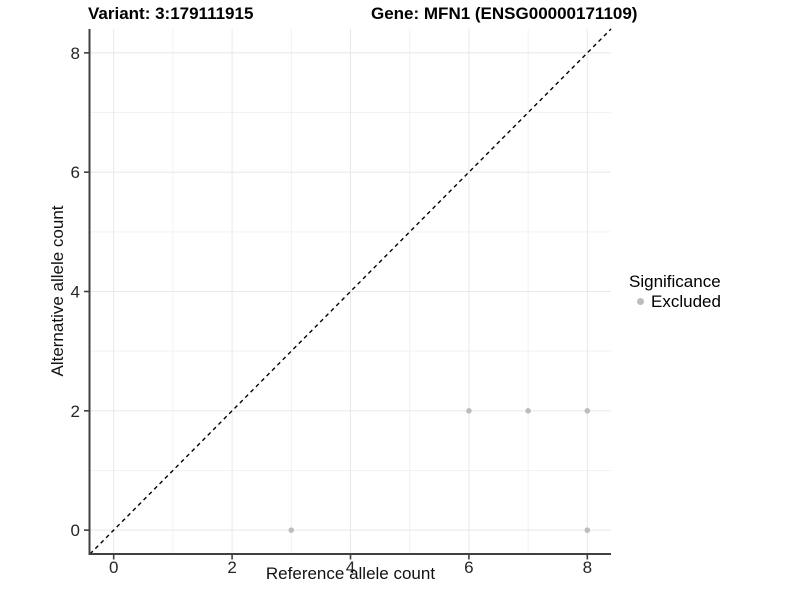  I want to click on x-axis-title: Reference allele count, so click(350, 573).